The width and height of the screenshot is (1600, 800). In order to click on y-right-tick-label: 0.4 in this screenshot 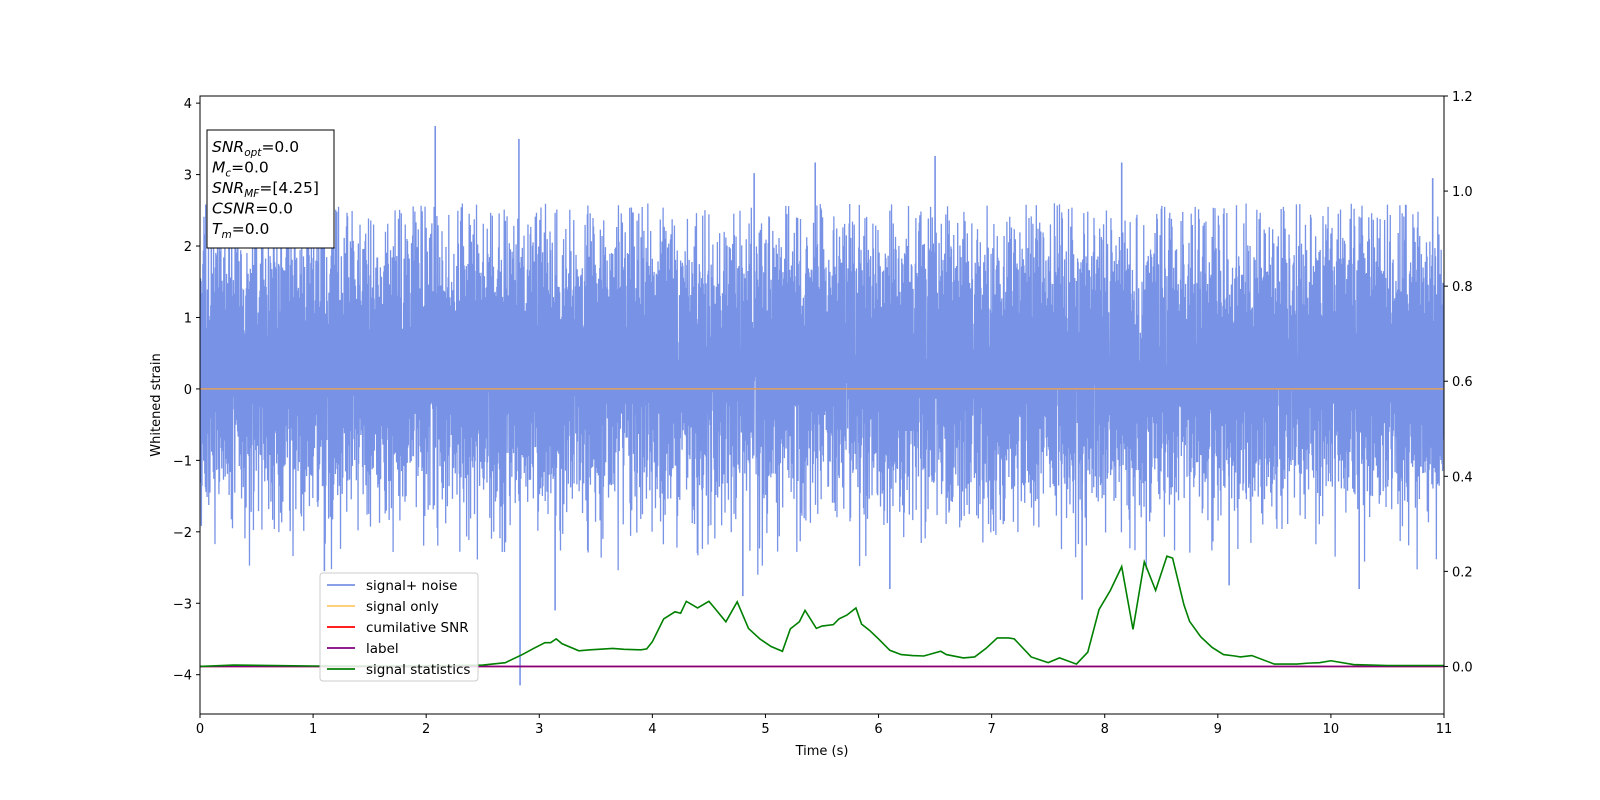, I will do `click(1462, 477)`.